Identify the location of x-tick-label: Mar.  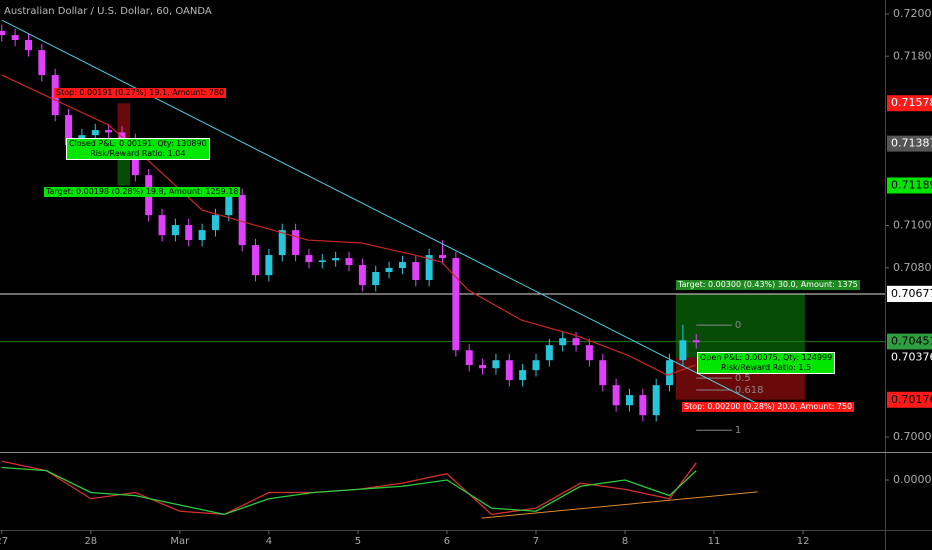
(180, 541).